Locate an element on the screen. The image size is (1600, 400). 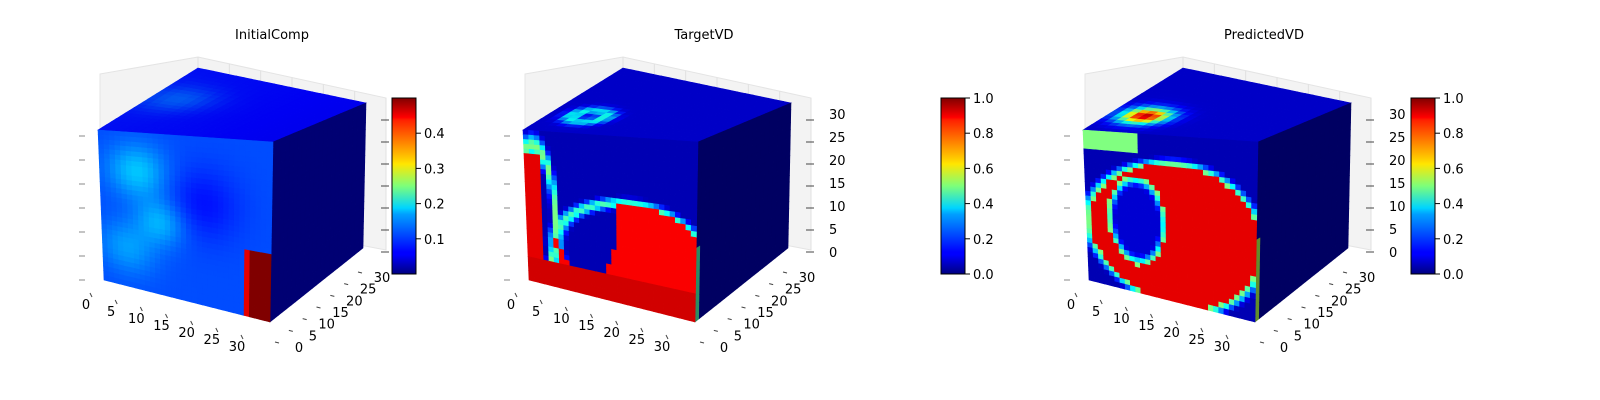
y-tick-label: 5 is located at coordinates (313, 336).